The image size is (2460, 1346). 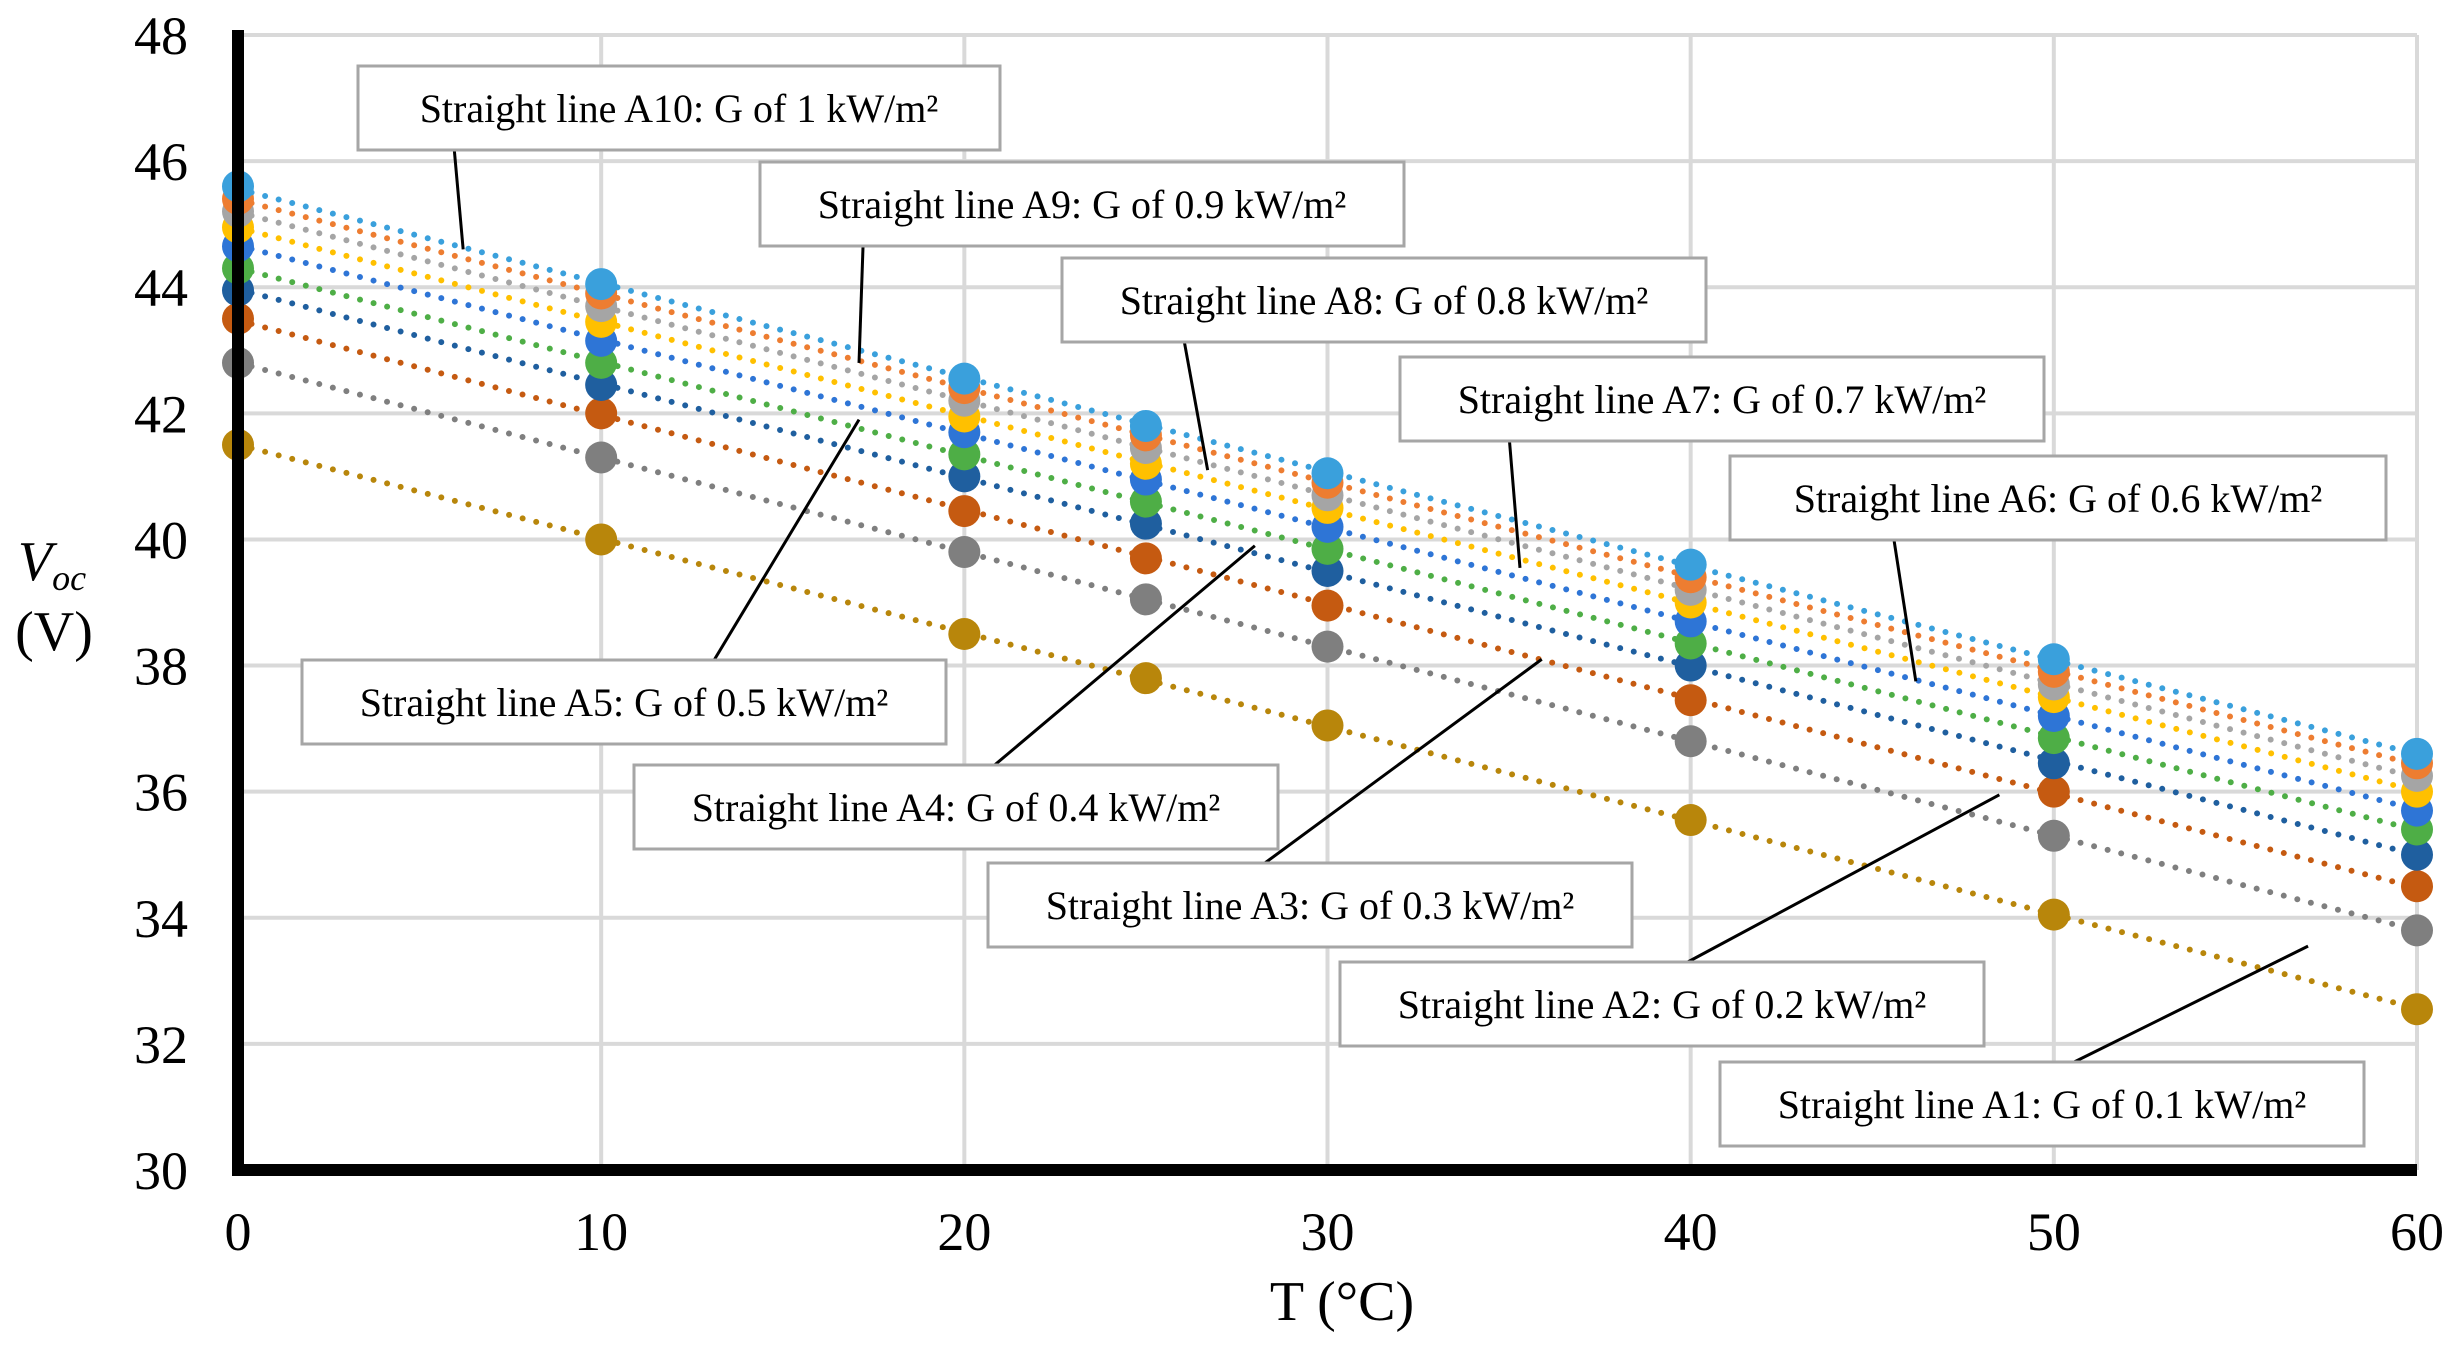 I want to click on annotation-box-A7, so click(x=1722, y=399).